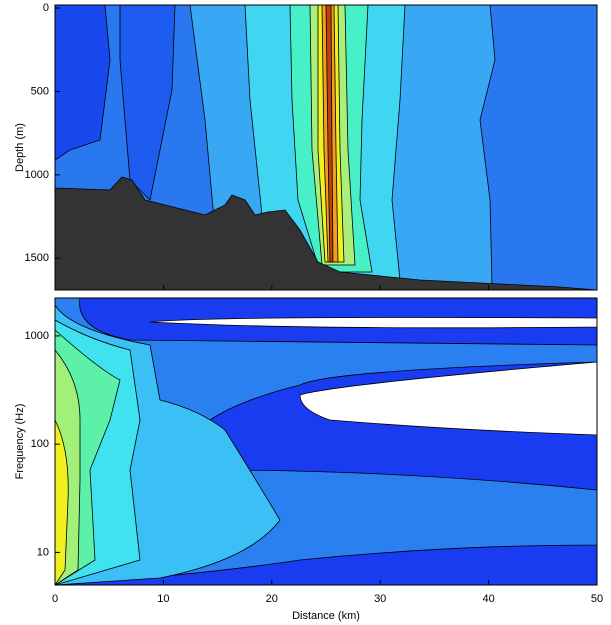 The image size is (611, 625). I want to click on y-tick-label: 100, so click(40, 444).